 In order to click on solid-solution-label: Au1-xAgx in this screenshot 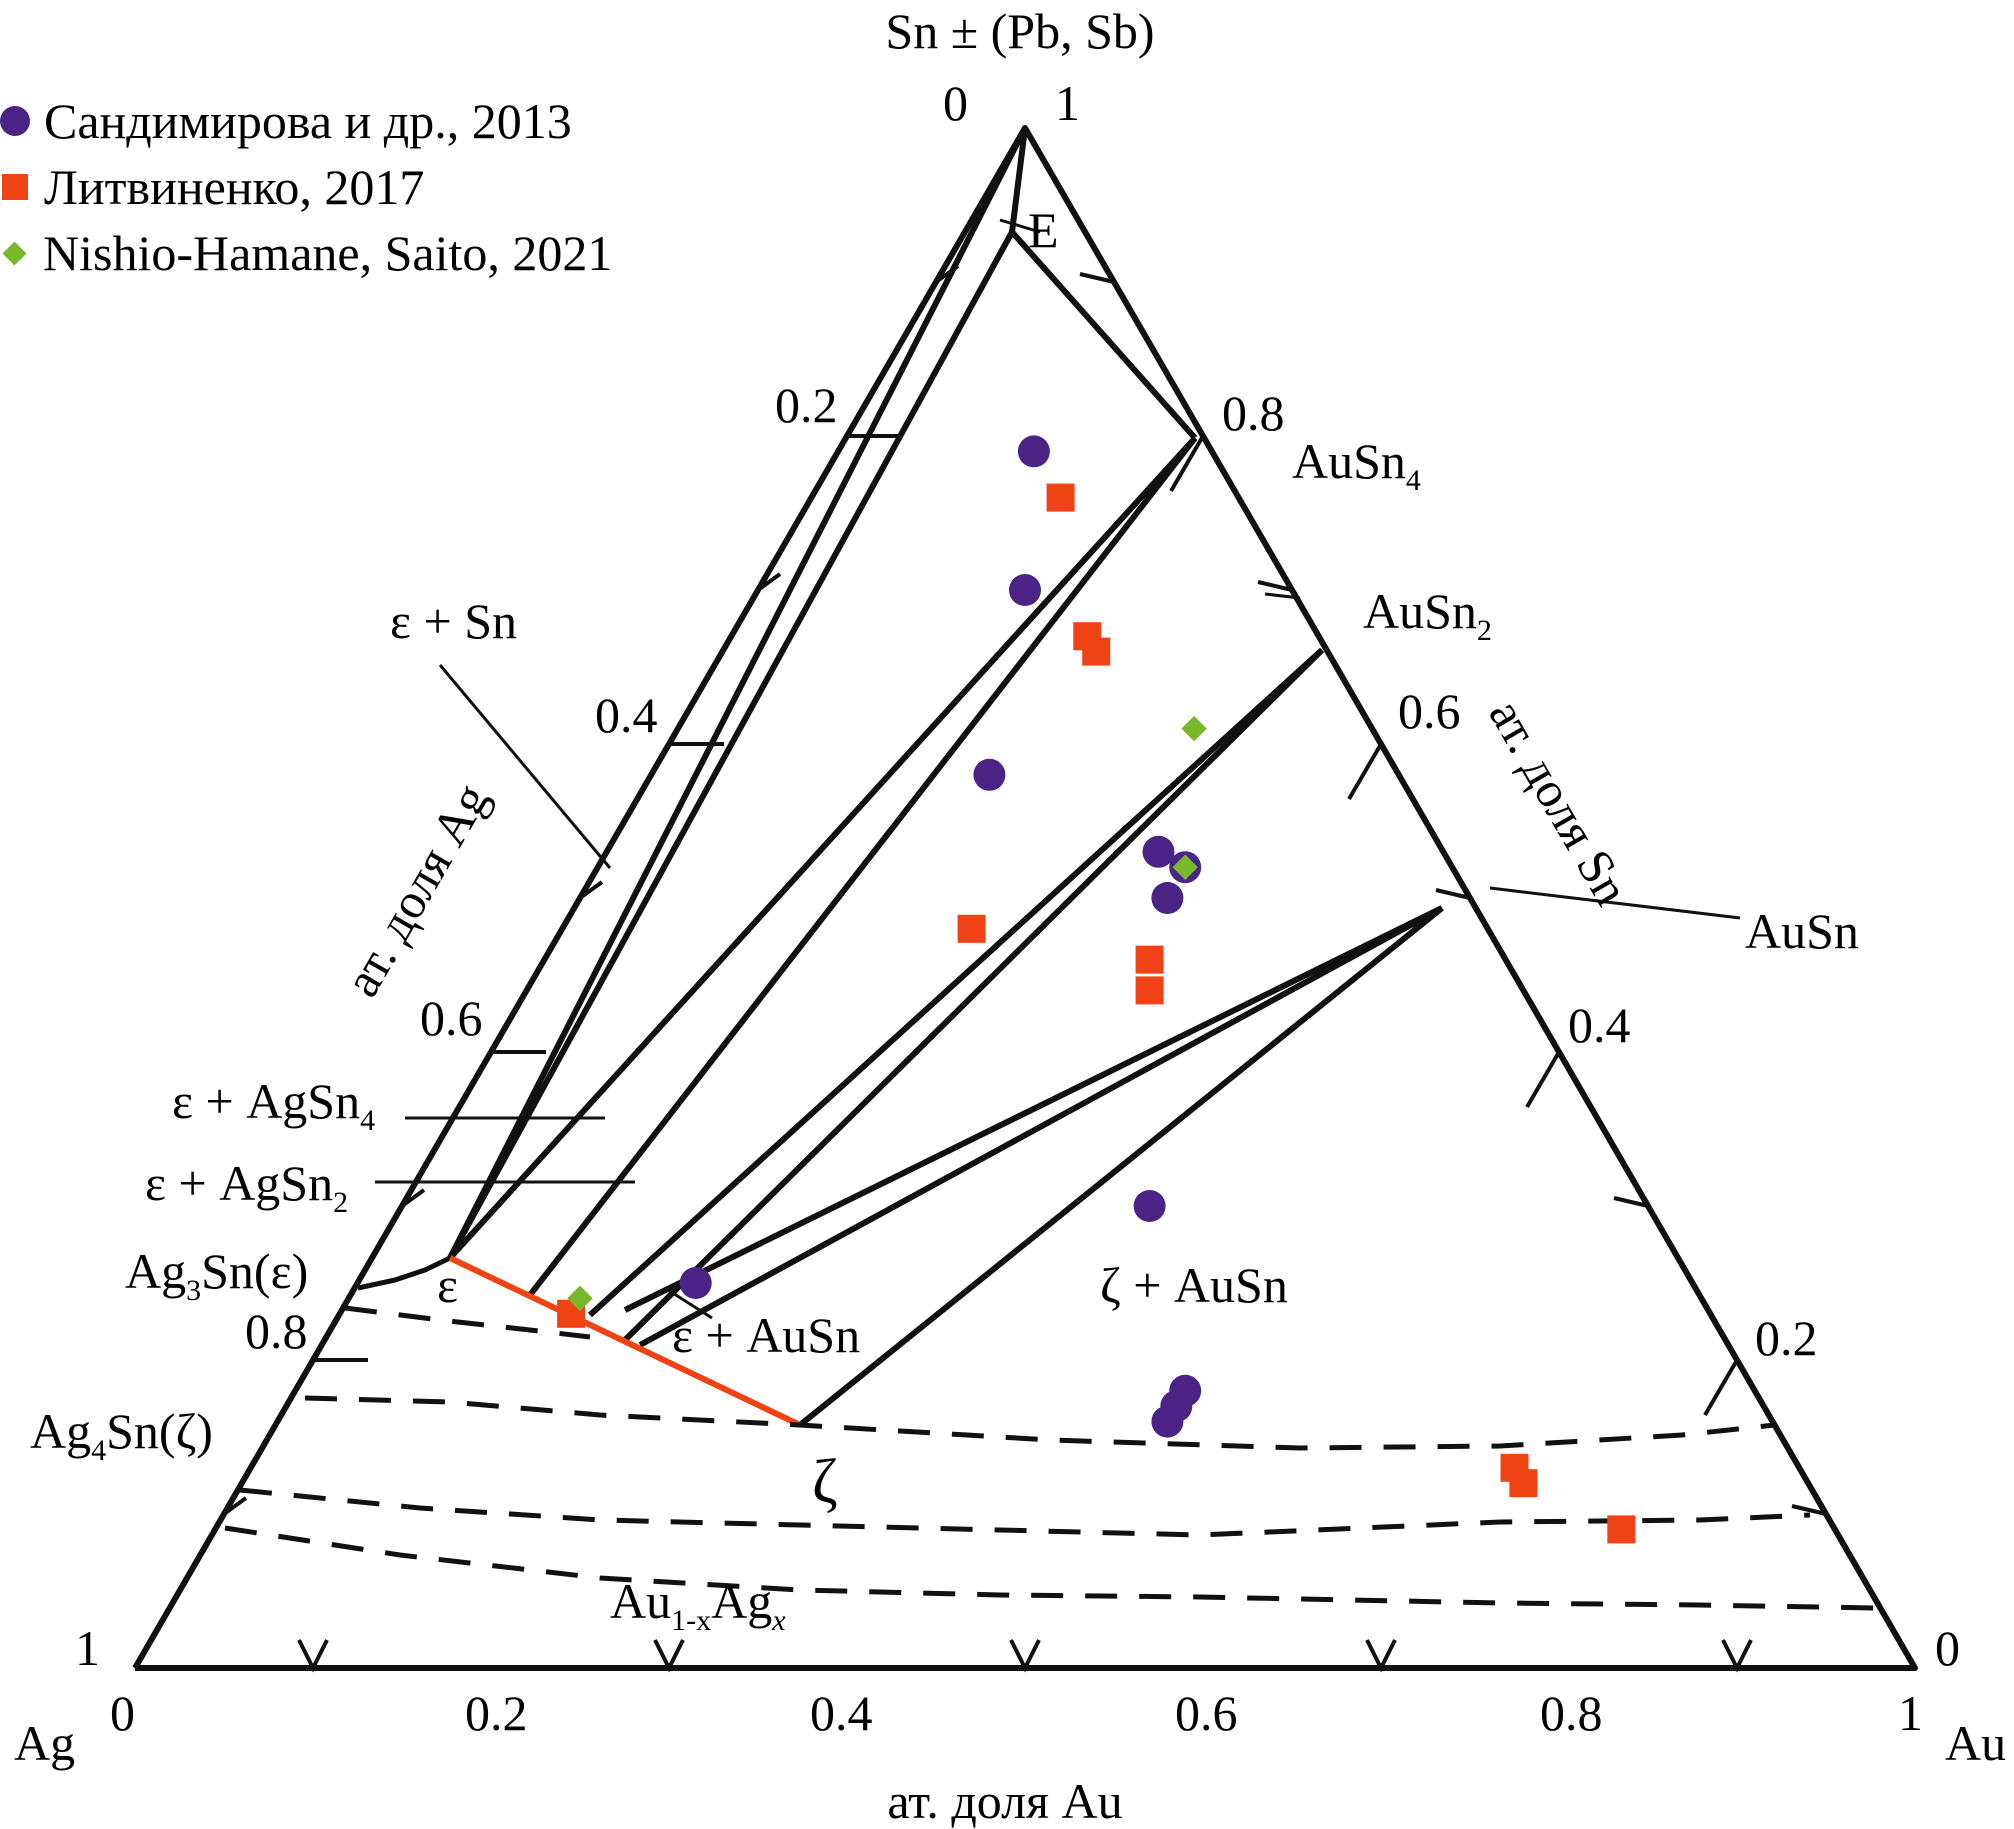, I will do `click(698, 1605)`.